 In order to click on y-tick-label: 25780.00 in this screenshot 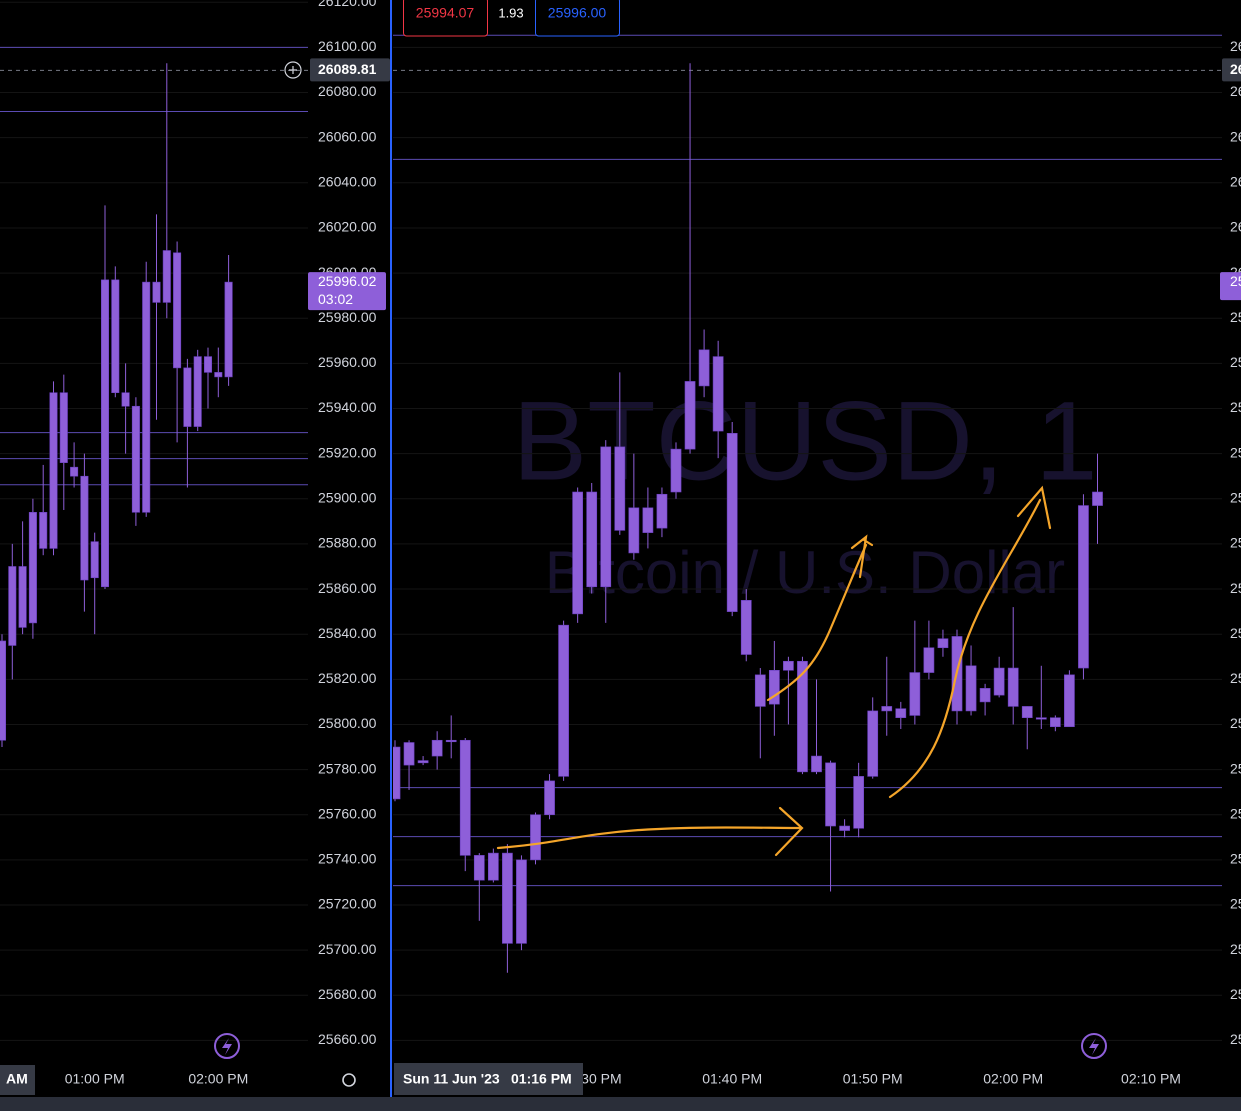, I will do `click(347, 768)`.